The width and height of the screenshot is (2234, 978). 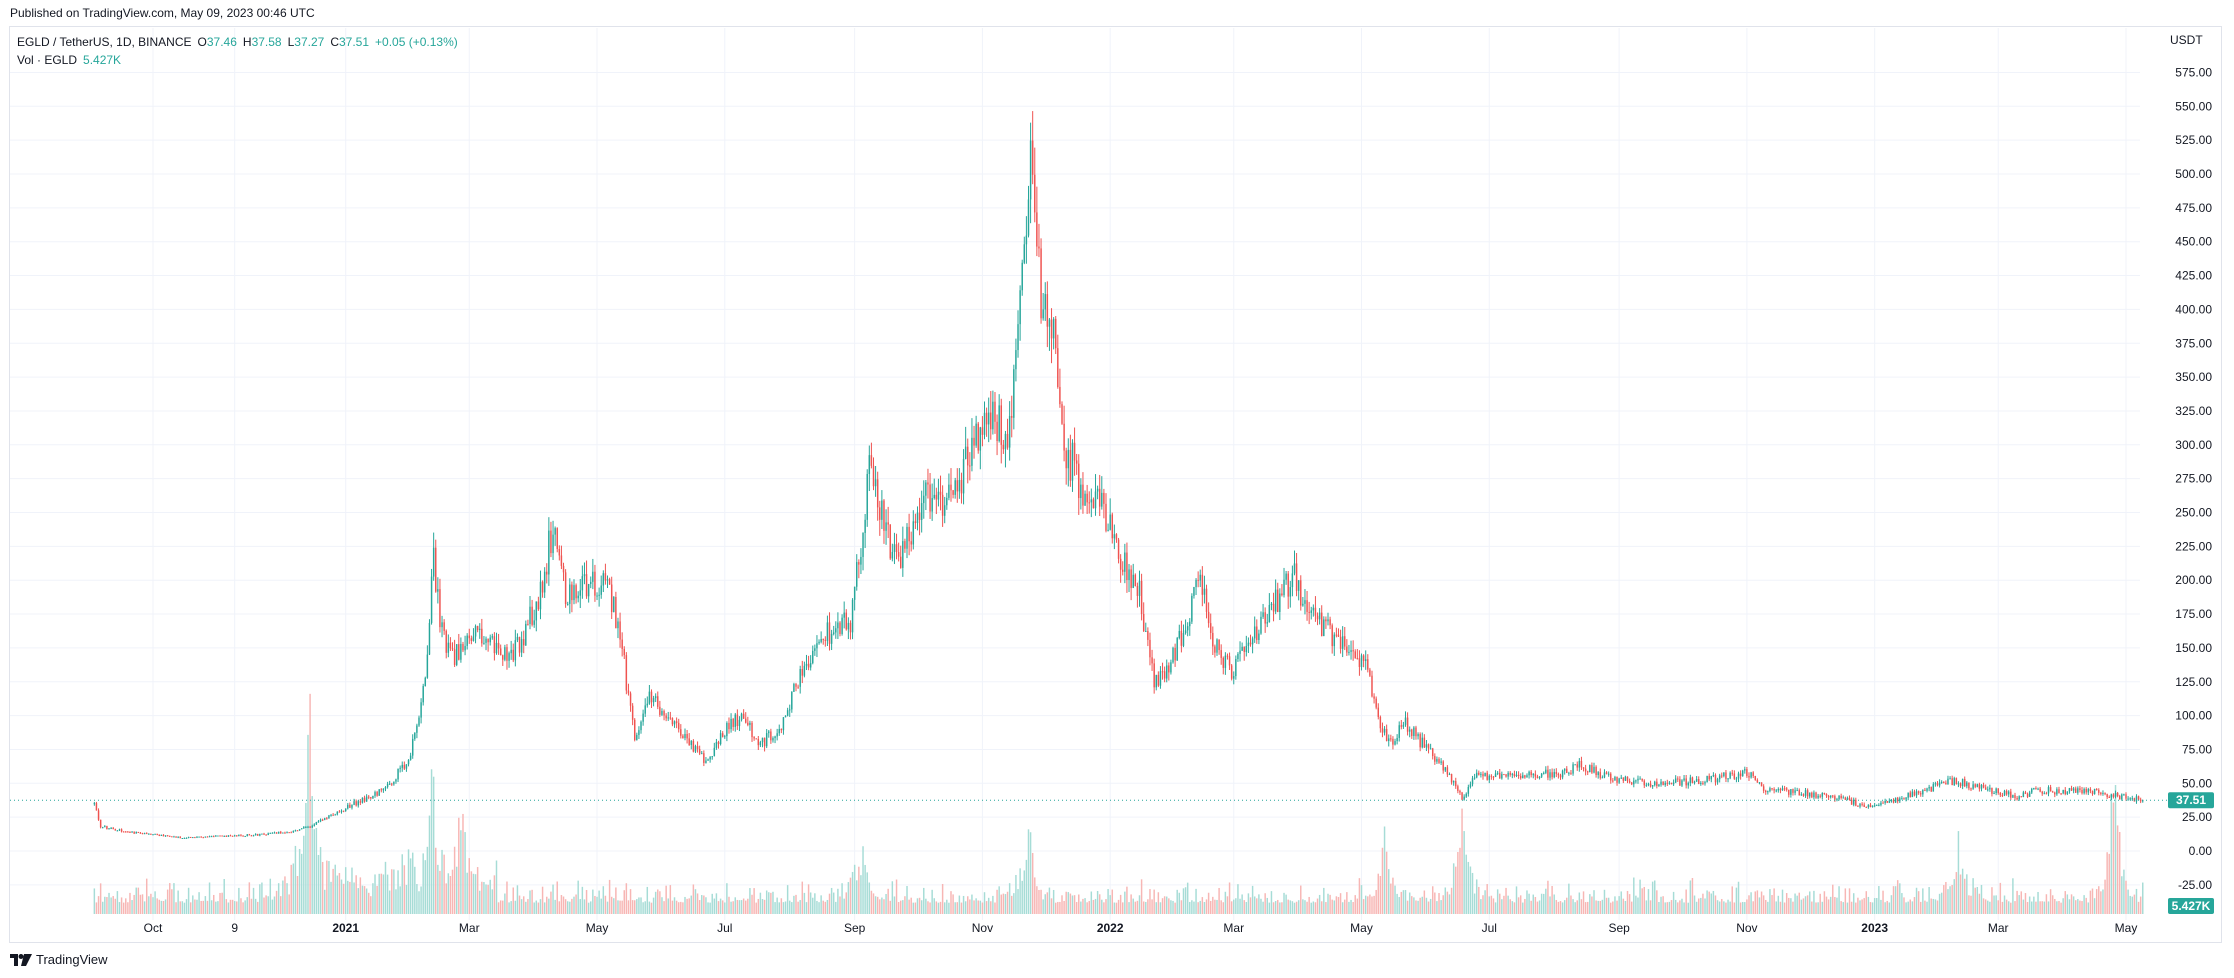 I want to click on volume-label: Vol · EGLD, so click(x=47, y=60).